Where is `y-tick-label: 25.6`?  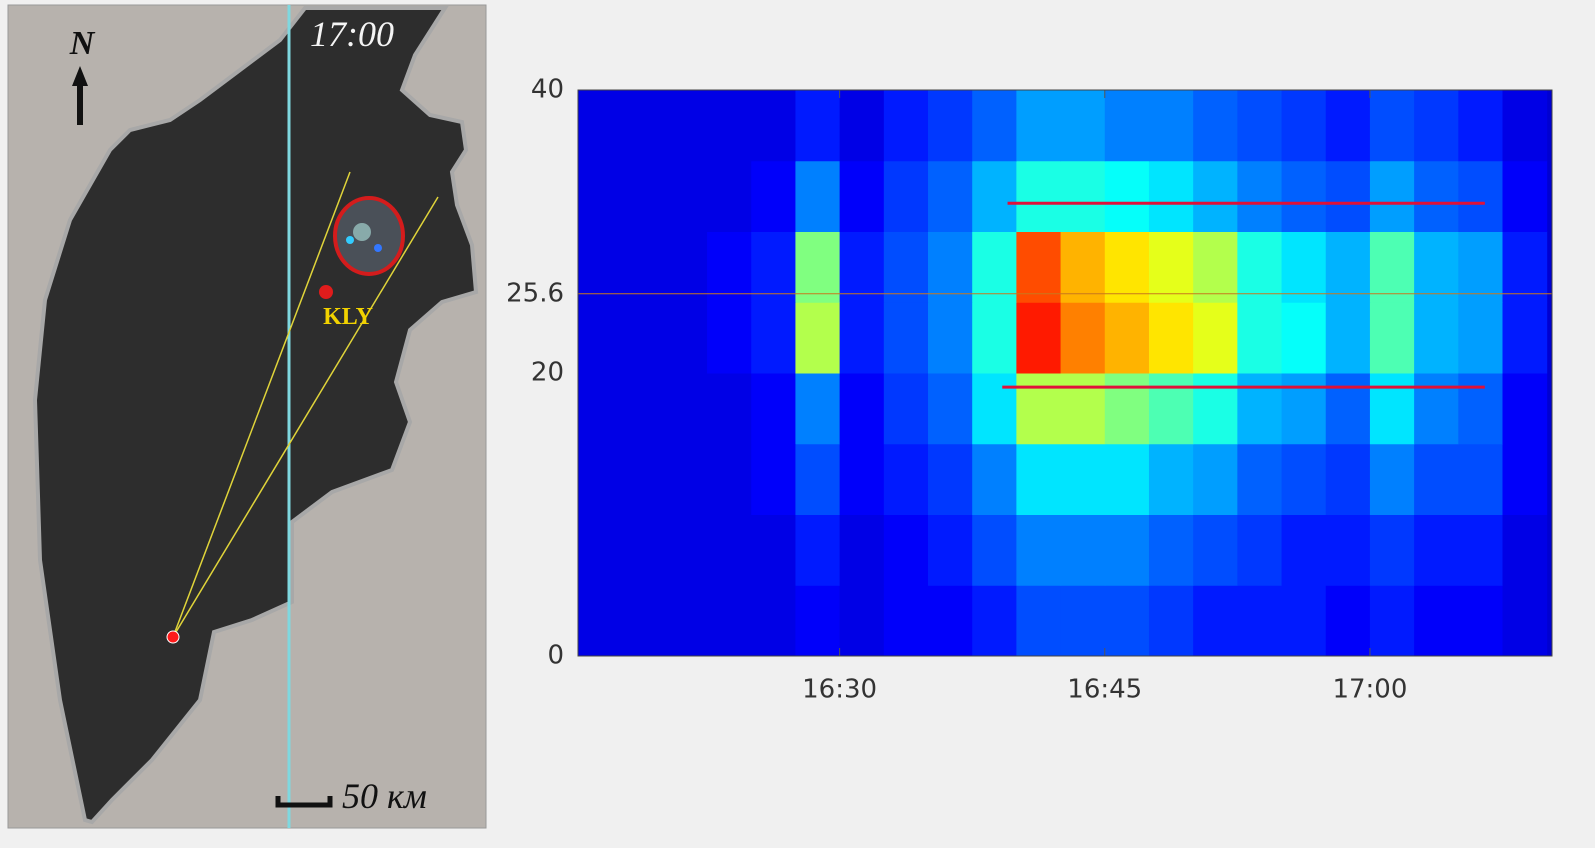 y-tick-label: 25.6 is located at coordinates (535, 293).